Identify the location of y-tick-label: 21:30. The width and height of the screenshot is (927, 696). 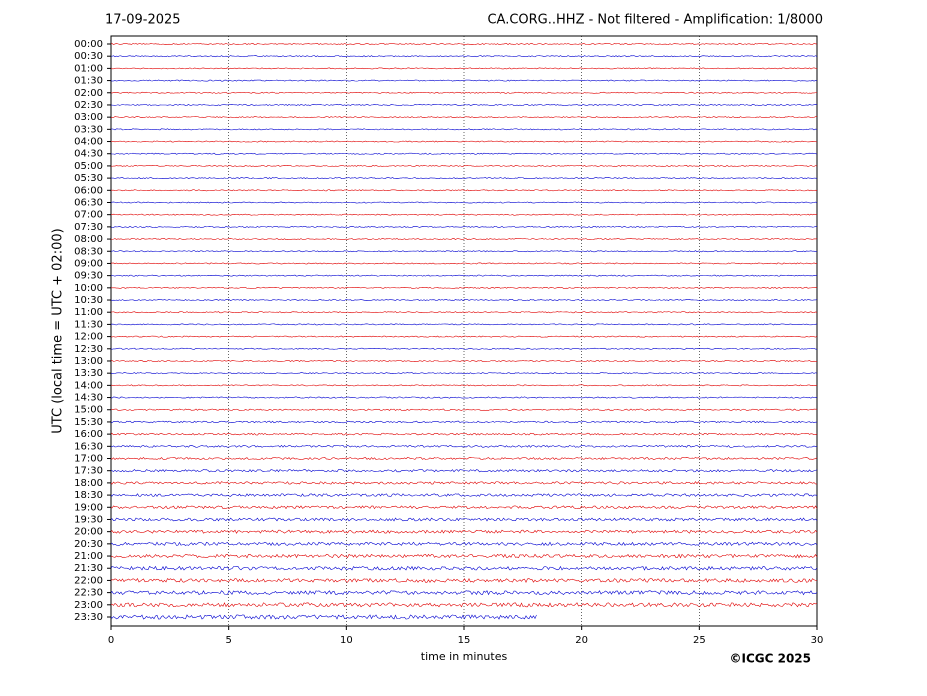
(88, 568).